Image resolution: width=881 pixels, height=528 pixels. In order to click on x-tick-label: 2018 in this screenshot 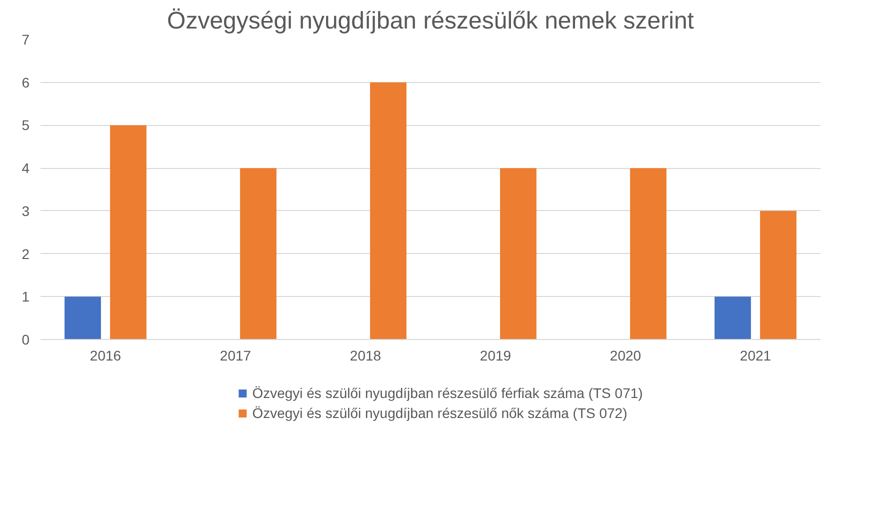, I will do `click(366, 356)`.